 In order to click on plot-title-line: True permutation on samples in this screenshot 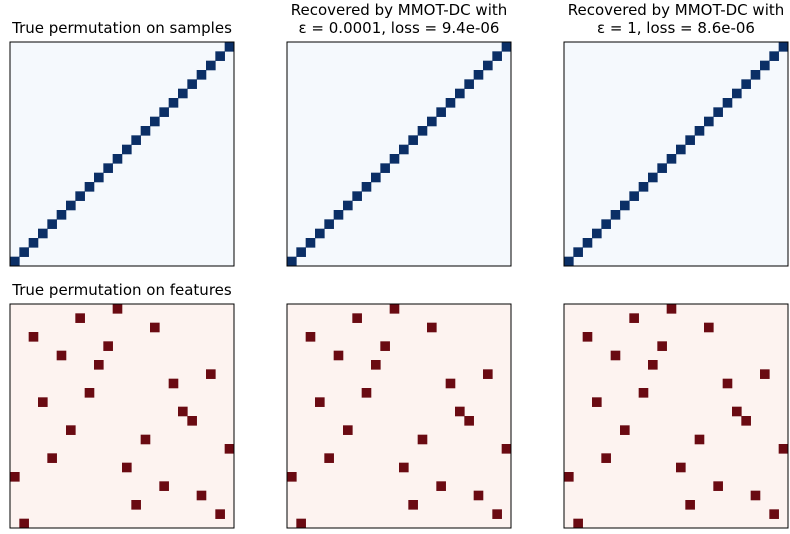, I will do `click(121, 28)`.